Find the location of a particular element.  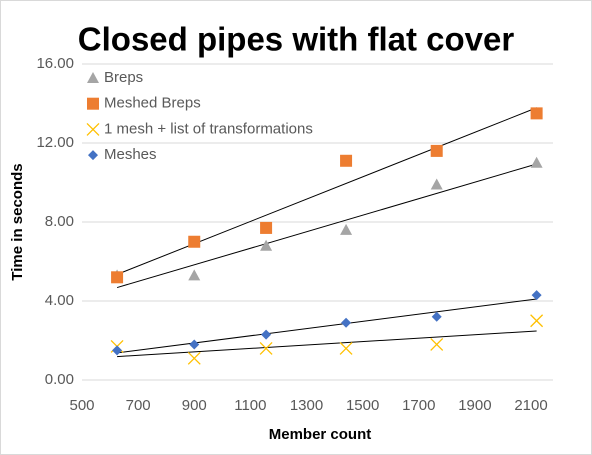

x-tick-label: 1100 is located at coordinates (250, 405).